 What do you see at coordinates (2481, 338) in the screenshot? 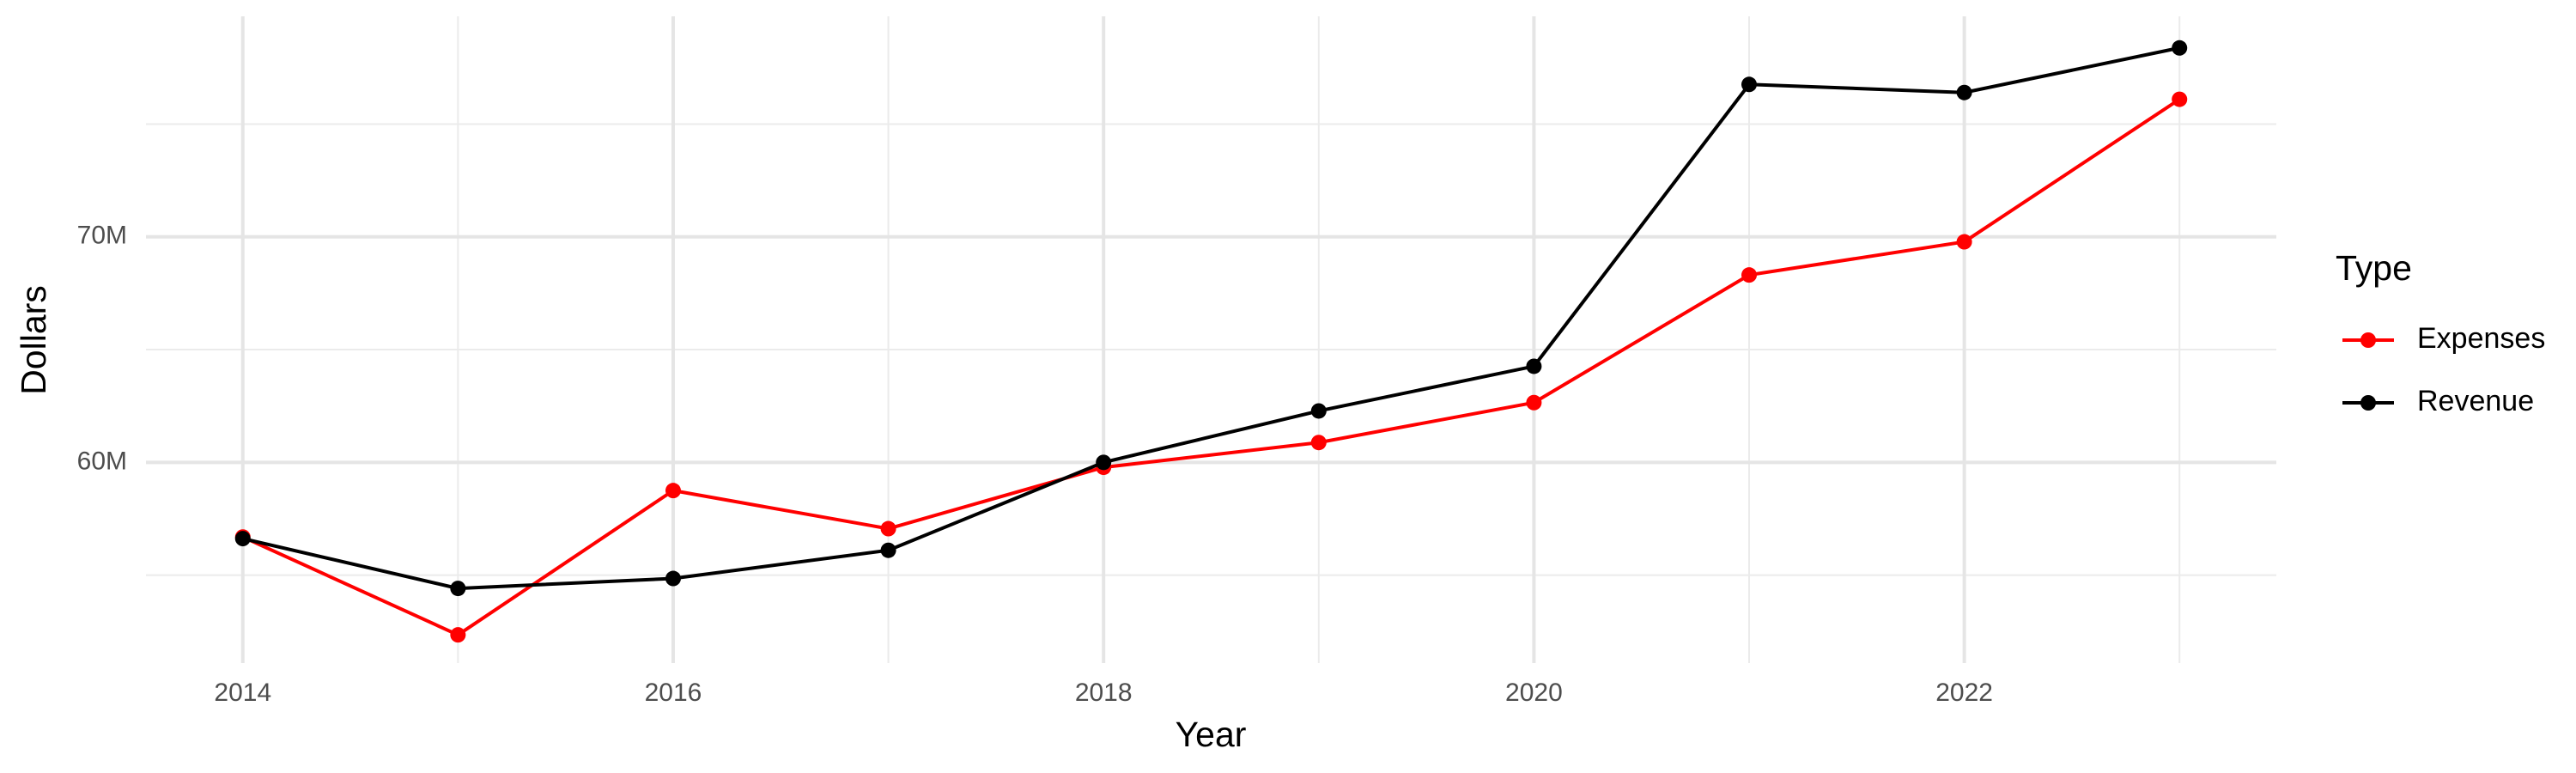
I see `legend-label: Expenses` at bounding box center [2481, 338].